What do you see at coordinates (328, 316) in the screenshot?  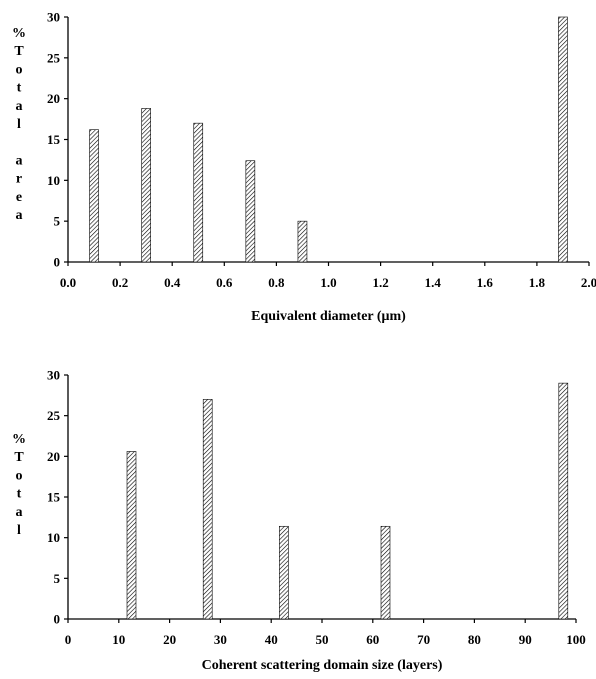 I see `x-axis-label: Equivalent diameter (μm)` at bounding box center [328, 316].